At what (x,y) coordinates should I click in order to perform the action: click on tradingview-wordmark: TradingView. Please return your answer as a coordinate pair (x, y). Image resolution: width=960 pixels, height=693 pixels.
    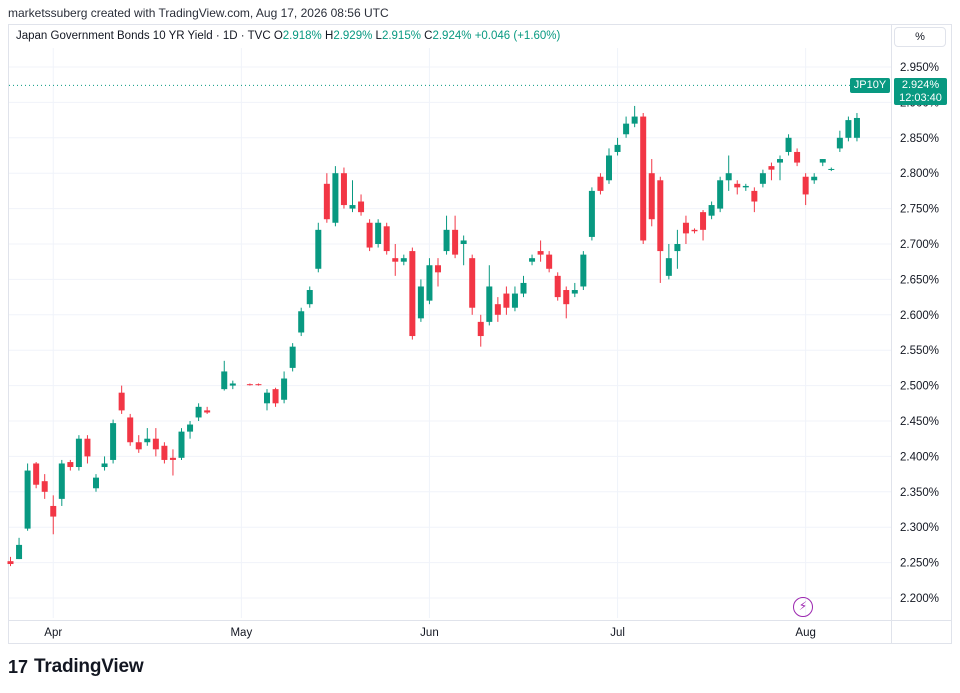
    Looking at the image, I should click on (89, 666).